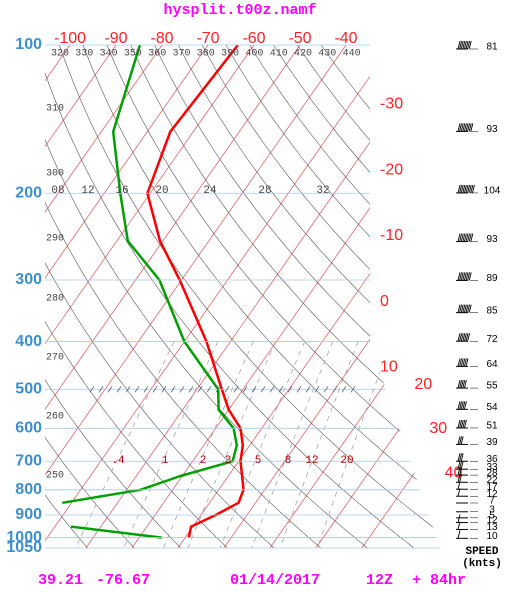 This screenshot has width=506, height=592. I want to click on footer-text: 39.21, so click(60, 580).